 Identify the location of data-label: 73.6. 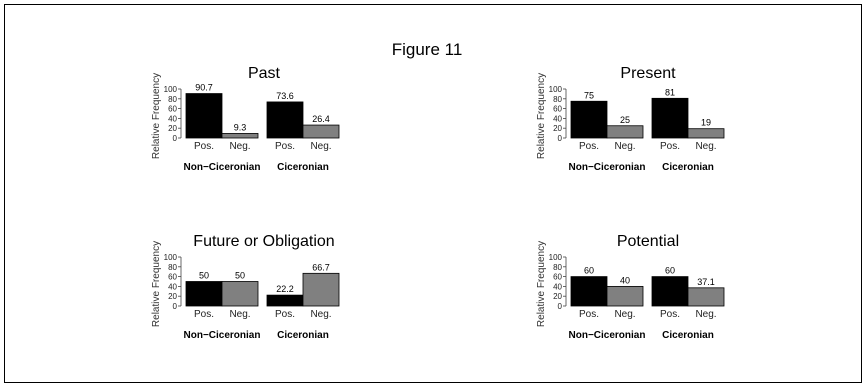
(285, 96).